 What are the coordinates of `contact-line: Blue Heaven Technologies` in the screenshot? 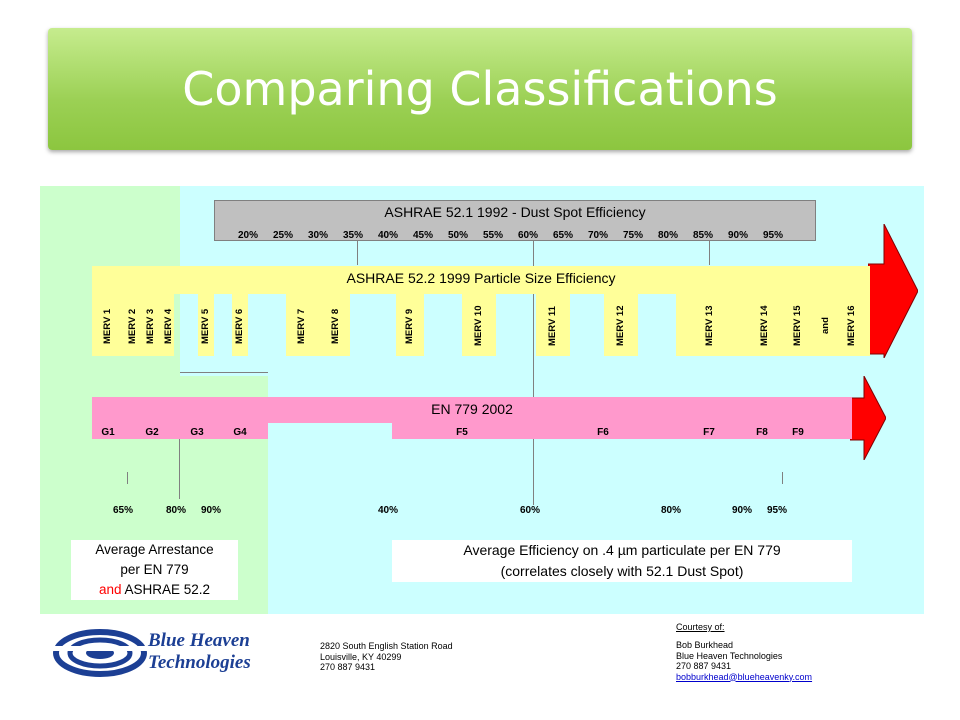 It's located at (729, 655).